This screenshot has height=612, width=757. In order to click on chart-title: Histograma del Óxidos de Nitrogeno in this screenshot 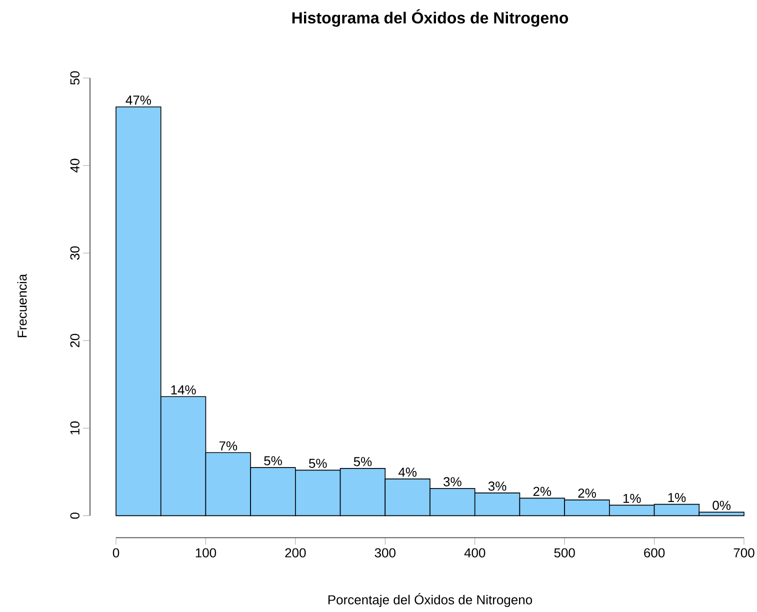, I will do `click(430, 18)`.